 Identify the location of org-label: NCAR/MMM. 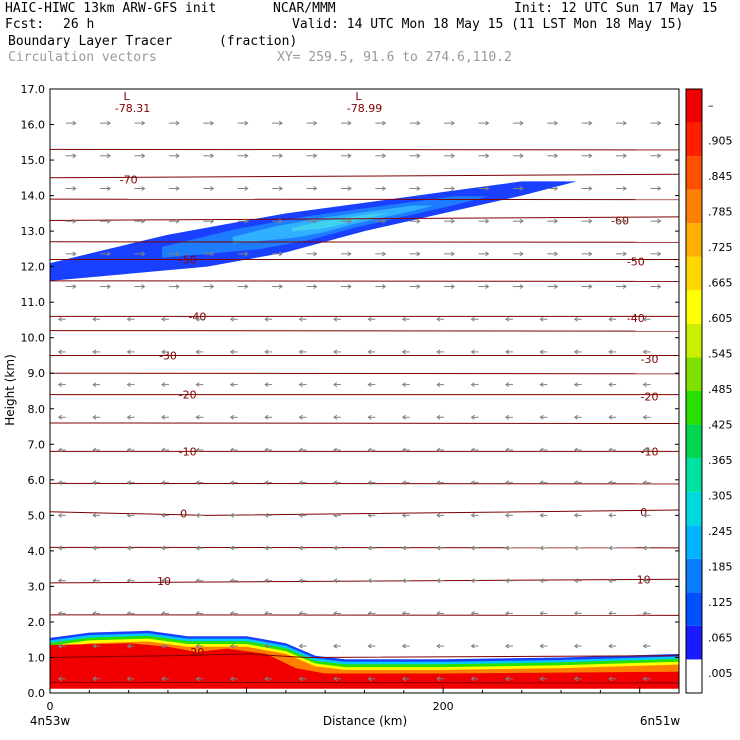
(304, 8).